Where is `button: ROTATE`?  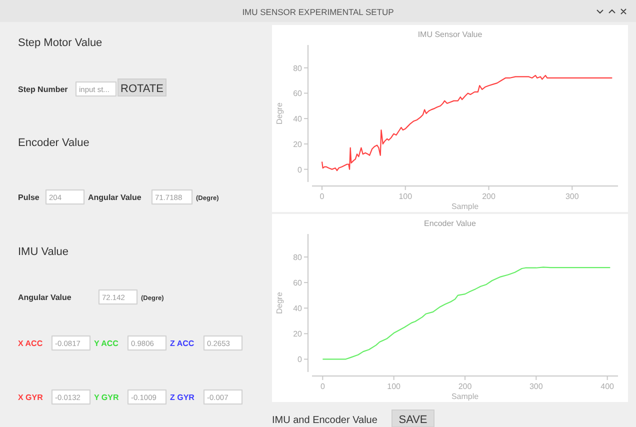
button: ROTATE is located at coordinates (142, 87).